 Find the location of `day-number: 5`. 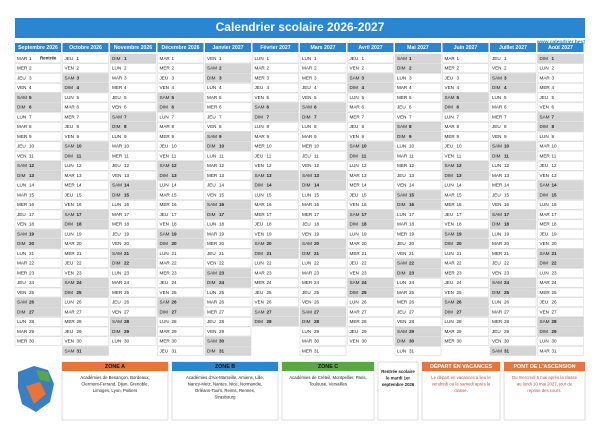

day-number: 5 is located at coordinates (553, 97).